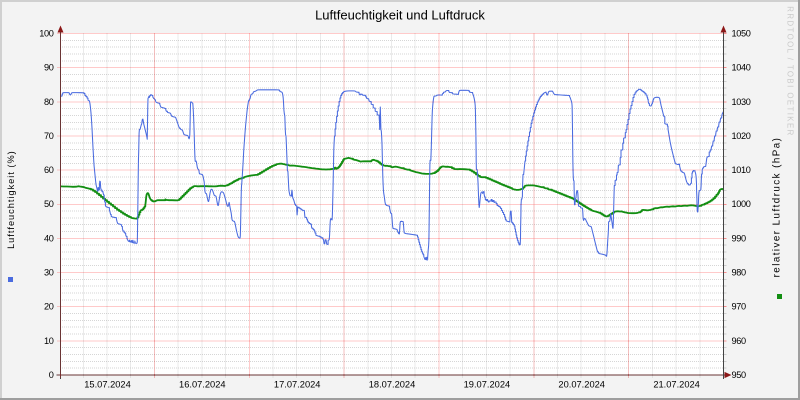 This screenshot has height=400, width=800. I want to click on svg-text: 1040, so click(741, 68).